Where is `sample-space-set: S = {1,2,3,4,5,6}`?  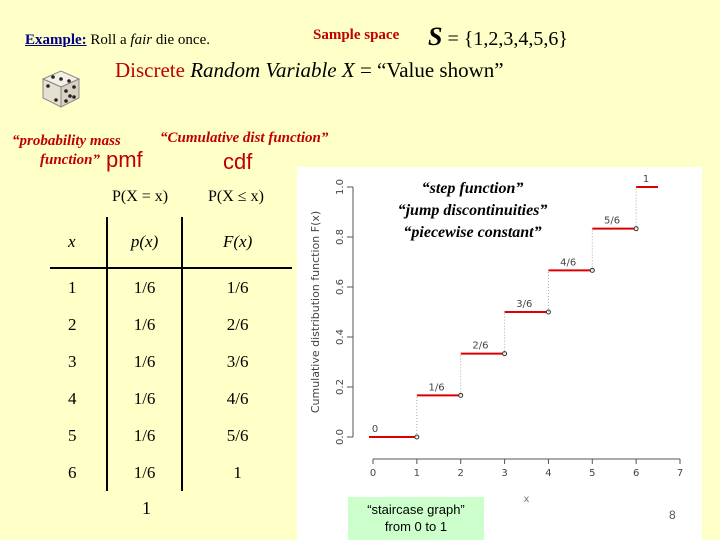
sample-space-set: S = {1,2,3,4,5,6} is located at coordinates (498, 37).